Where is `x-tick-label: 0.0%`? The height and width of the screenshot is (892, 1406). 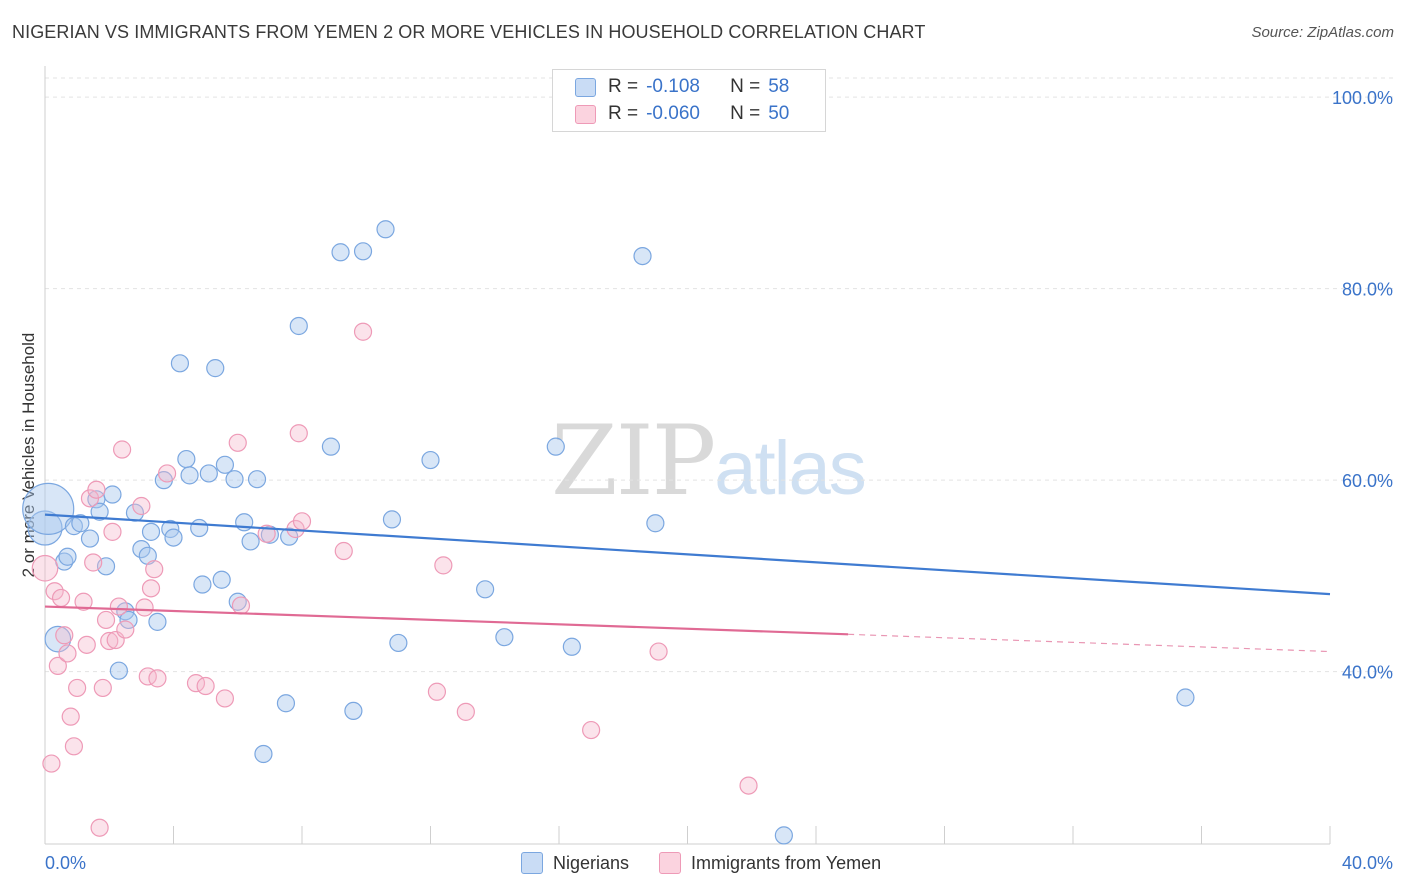
x-tick-label: 0.0% is located at coordinates (65, 863).